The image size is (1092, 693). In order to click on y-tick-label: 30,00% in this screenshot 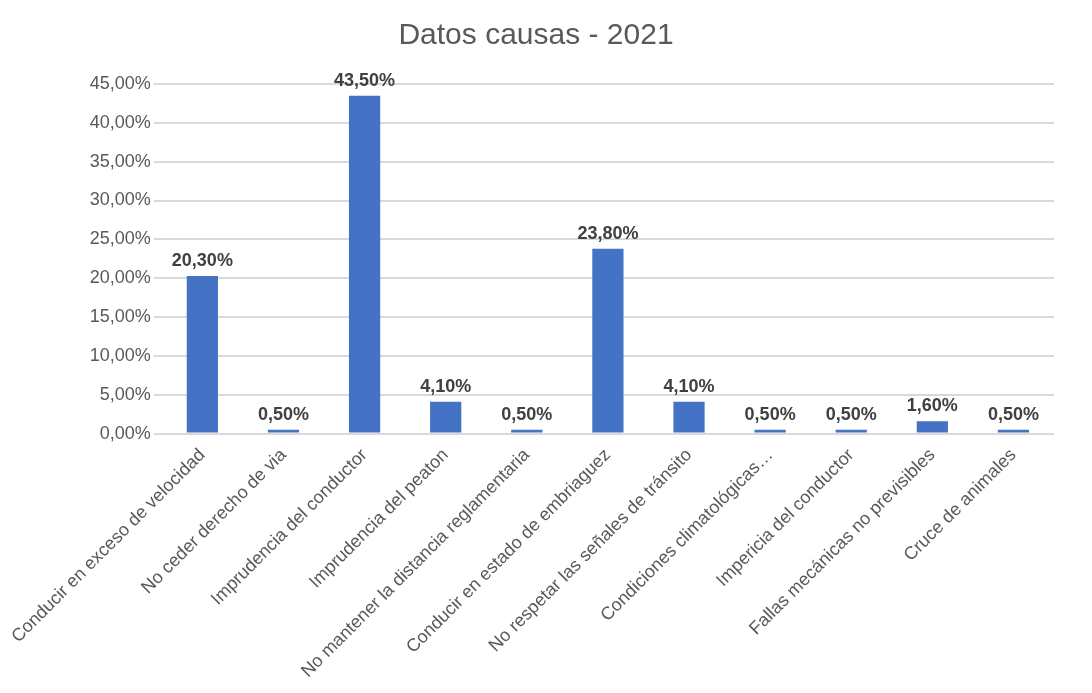, I will do `click(120, 199)`.